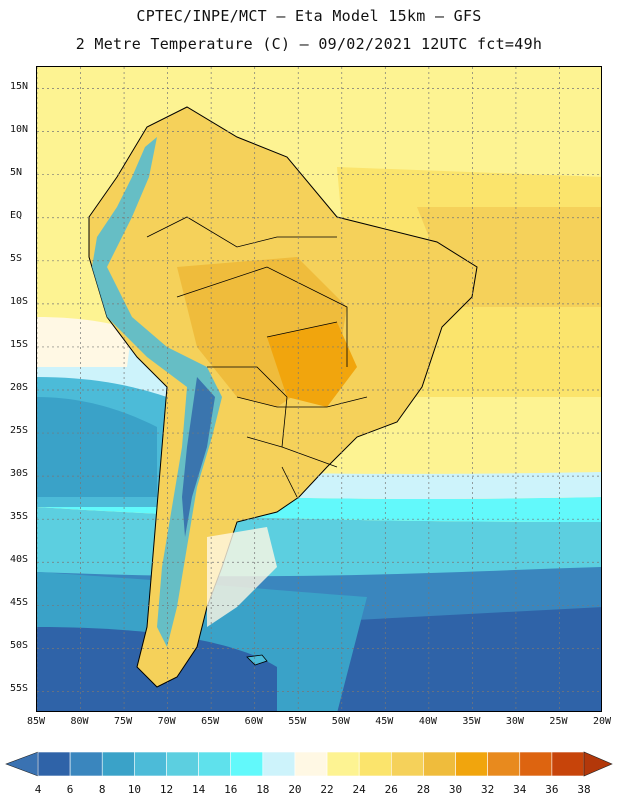 The height and width of the screenshot is (800, 618). What do you see at coordinates (263, 789) in the screenshot?
I see `colorbar-tick-label: 18` at bounding box center [263, 789].